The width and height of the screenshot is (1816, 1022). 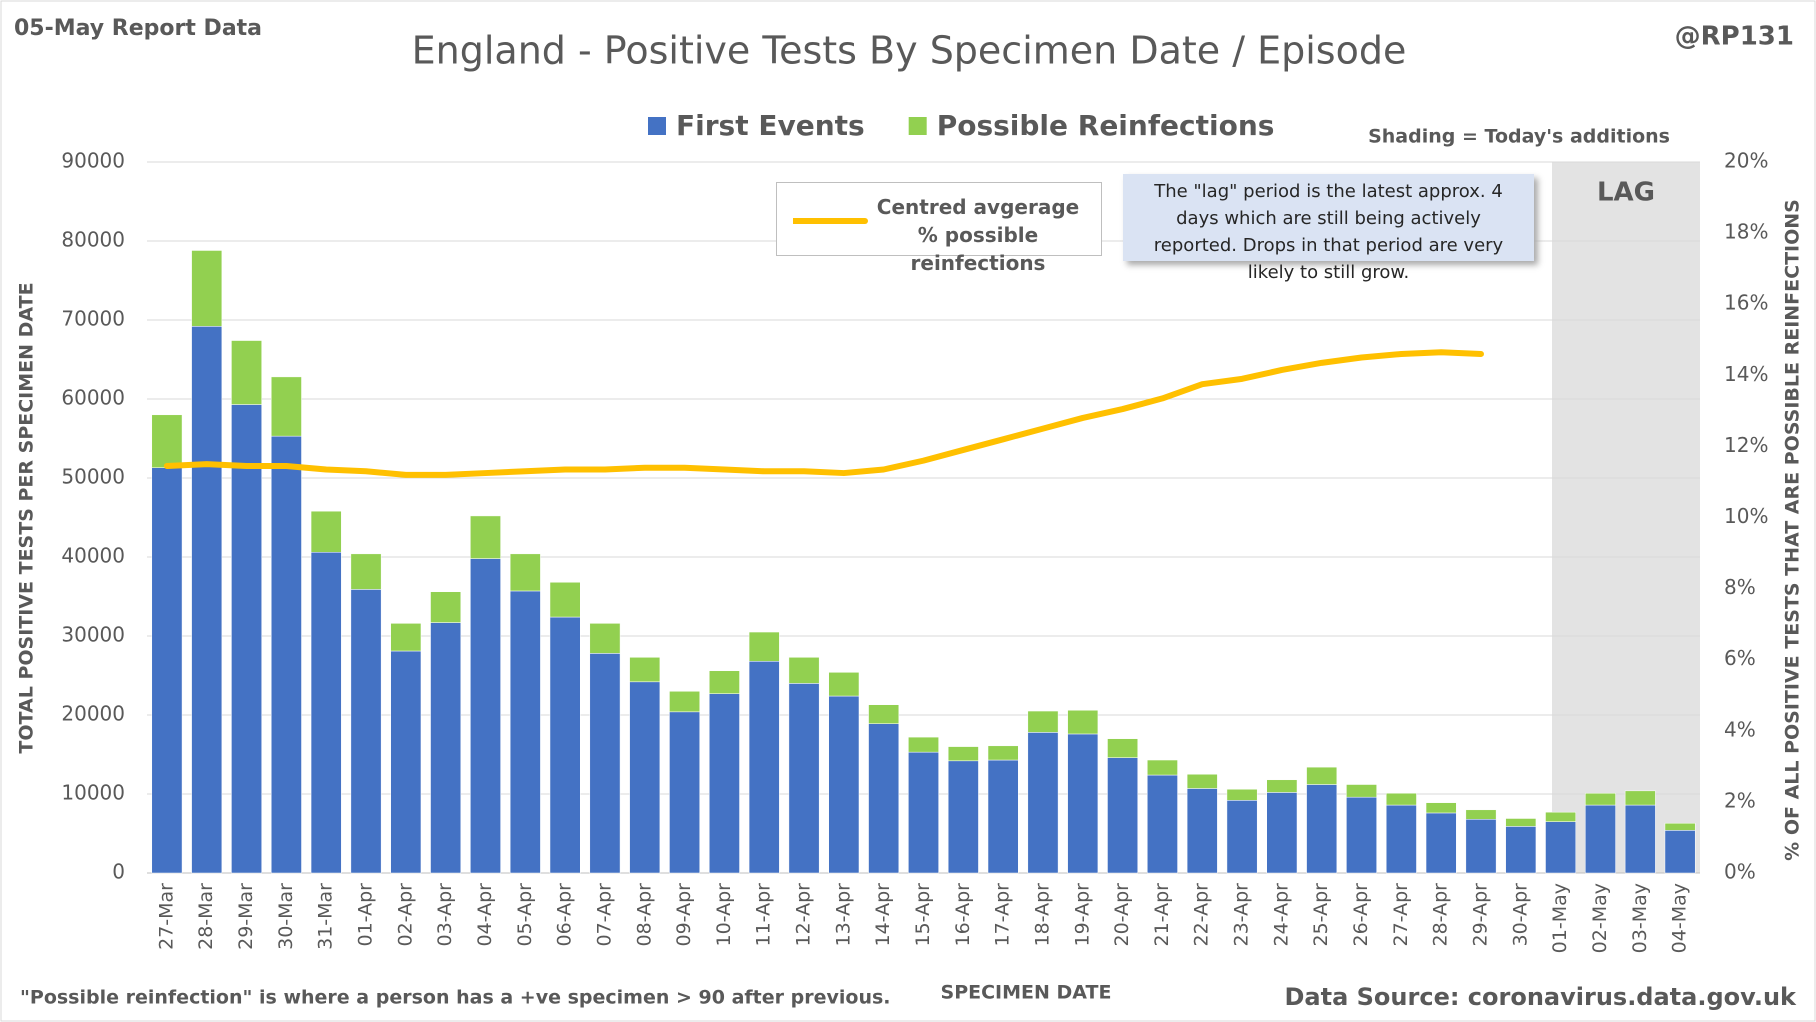 What do you see at coordinates (525, 915) in the screenshot?
I see `x-tick-label: 05-Apr` at bounding box center [525, 915].